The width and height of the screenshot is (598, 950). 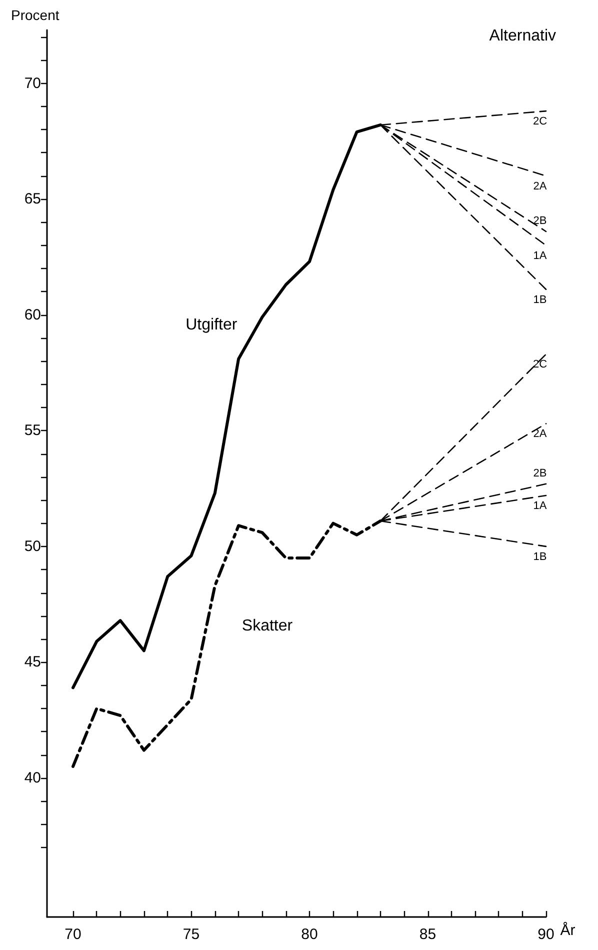 I want to click on x-tick-label: 75, so click(x=191, y=934).